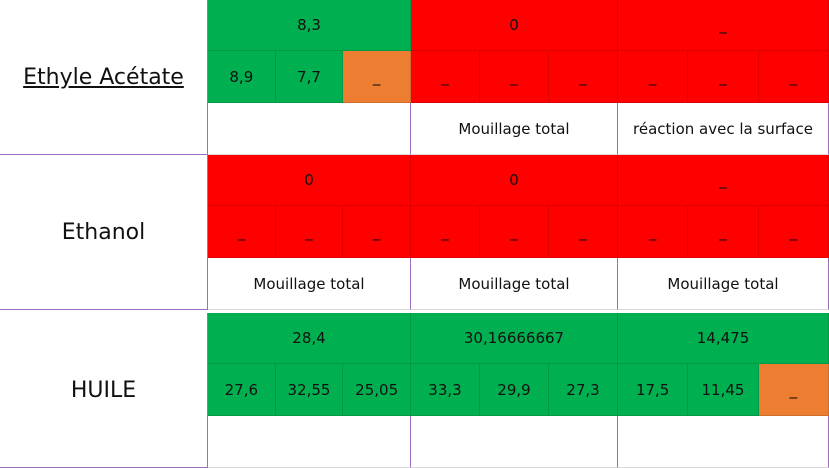  What do you see at coordinates (242, 77) in the screenshot?
I see `value-cell: 8,9` at bounding box center [242, 77].